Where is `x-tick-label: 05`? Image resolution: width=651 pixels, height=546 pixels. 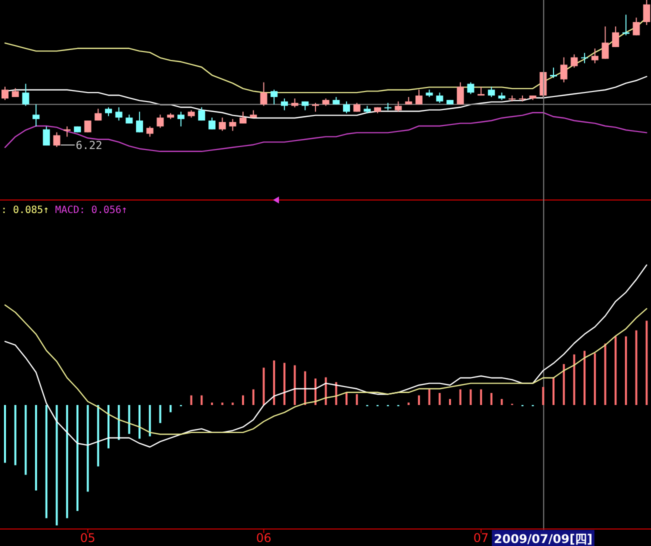
x-tick-label: 05 is located at coordinates (88, 538).